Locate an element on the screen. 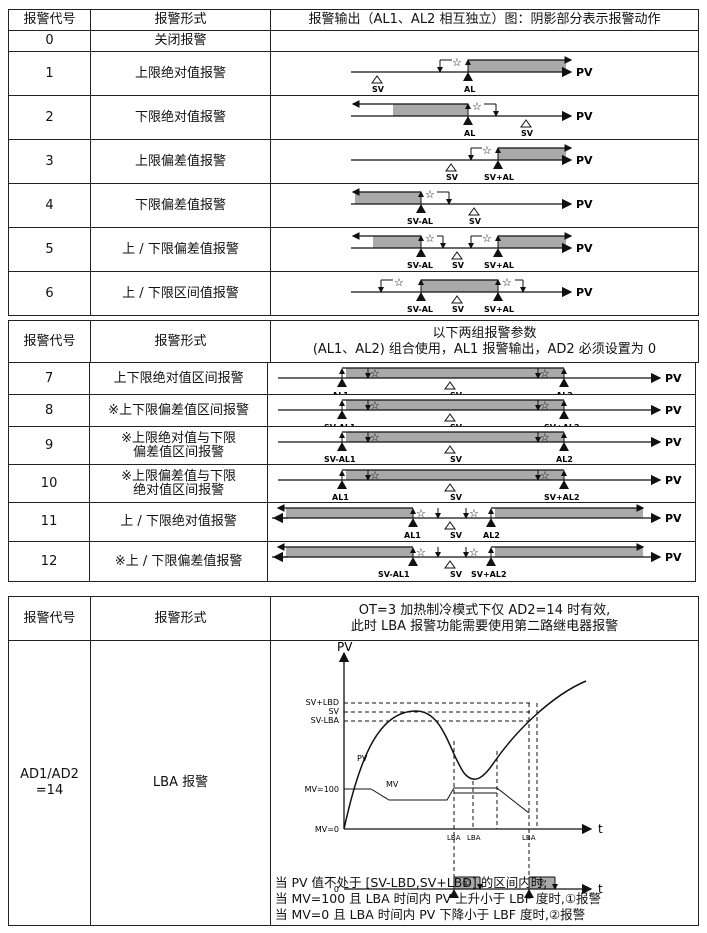 The image size is (707, 933). row-form-line1: 上下限绝对值区间报警 is located at coordinates (178, 378).